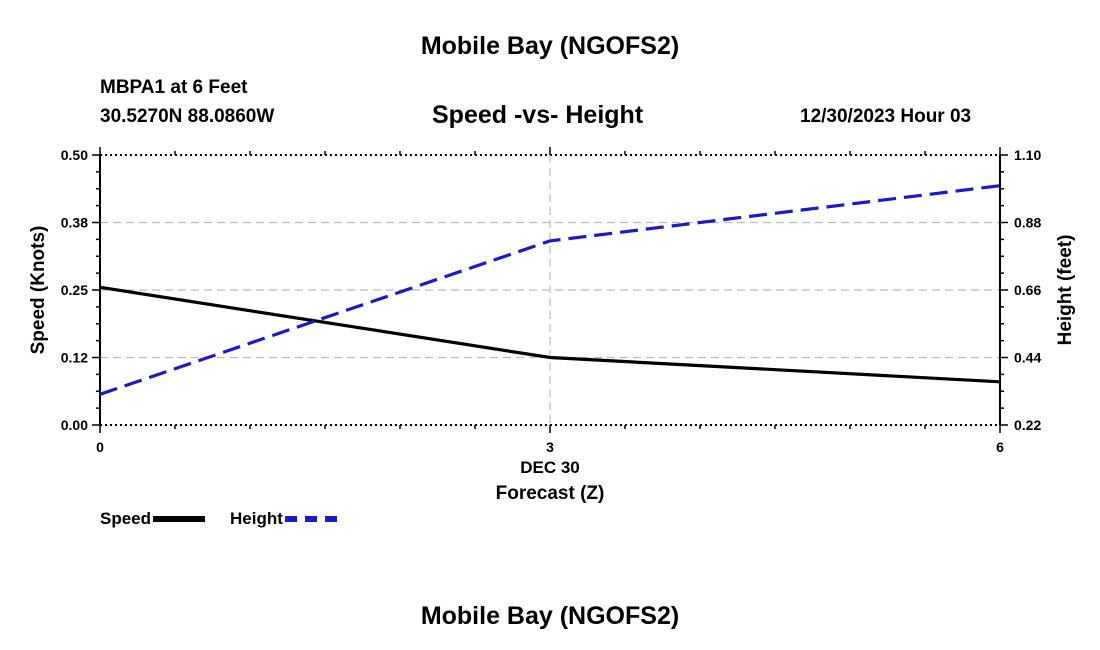 The height and width of the screenshot is (650, 1100). Describe the element at coordinates (1000, 447) in the screenshot. I see `x-tick-label: 6` at that location.